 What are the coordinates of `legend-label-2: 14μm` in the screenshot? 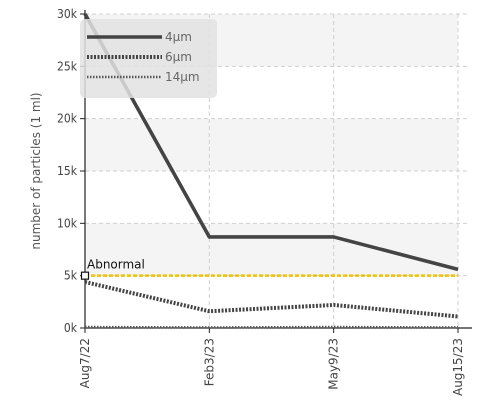 It's located at (182, 77).